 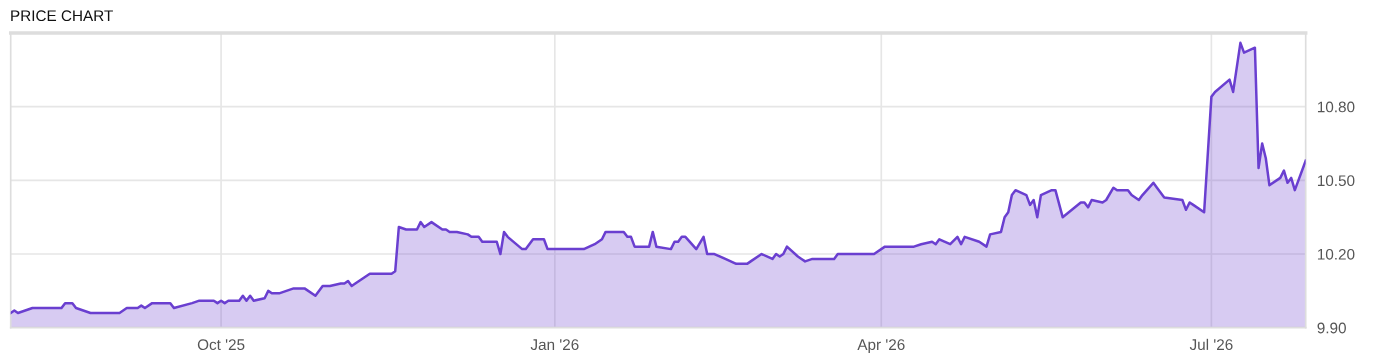 I want to click on x-tick-label: Jan '26, so click(x=554, y=345).